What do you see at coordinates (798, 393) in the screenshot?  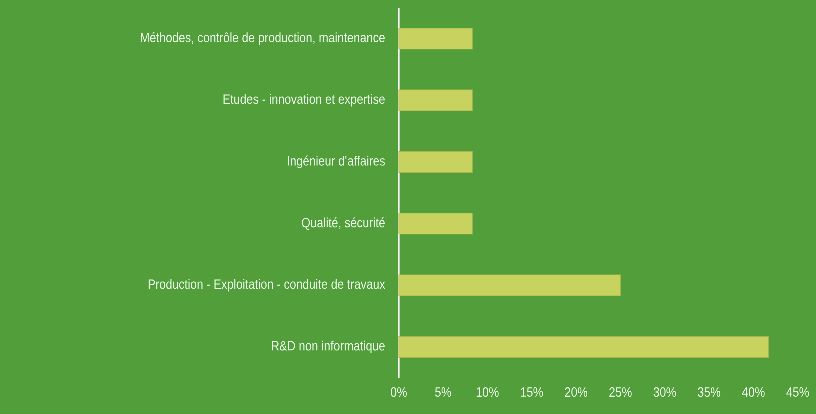 I see `x-tick-label: 45%` at bounding box center [798, 393].